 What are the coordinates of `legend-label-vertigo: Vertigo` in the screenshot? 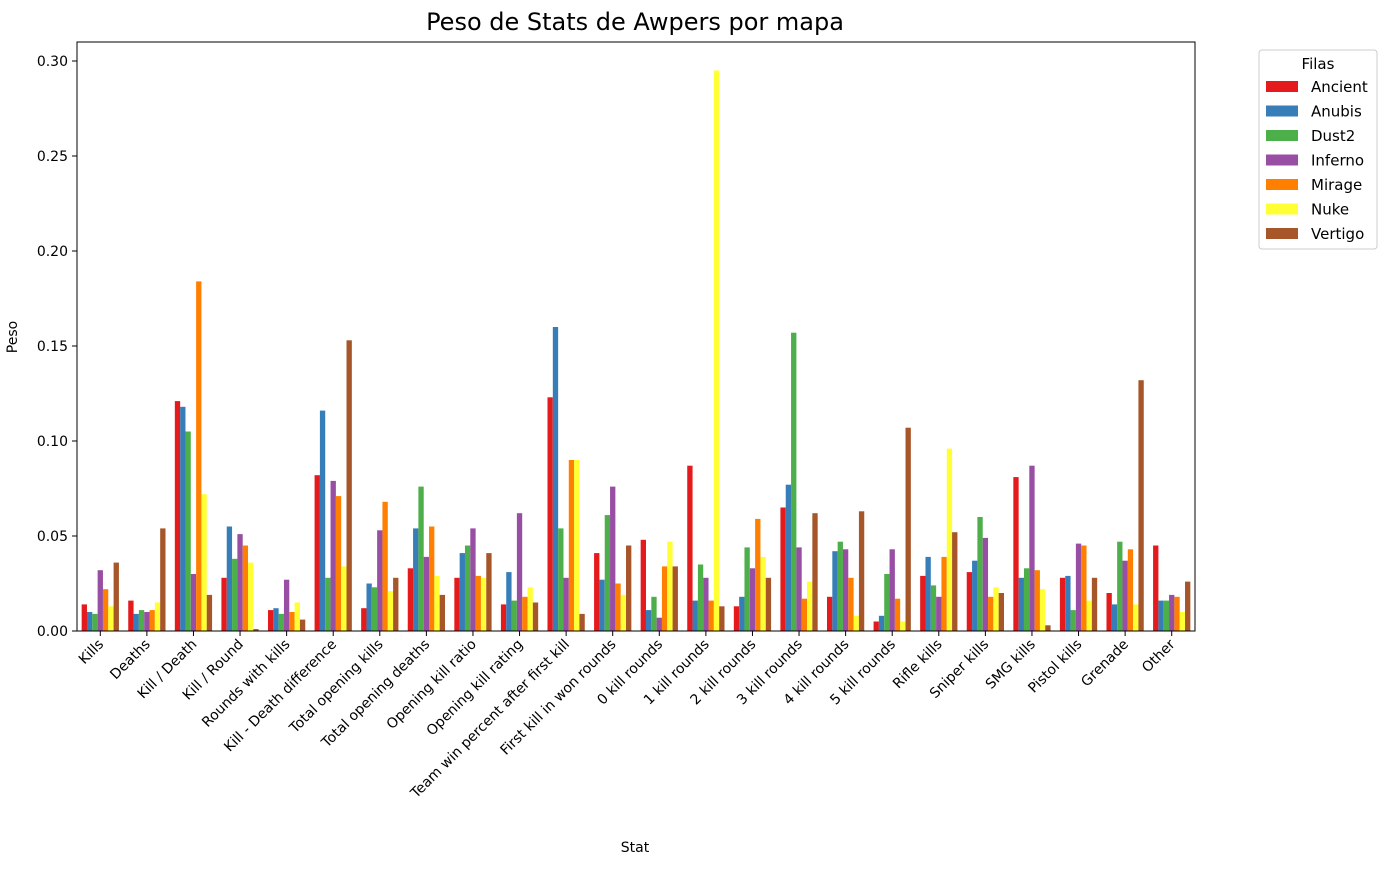 It's located at (1337, 234).